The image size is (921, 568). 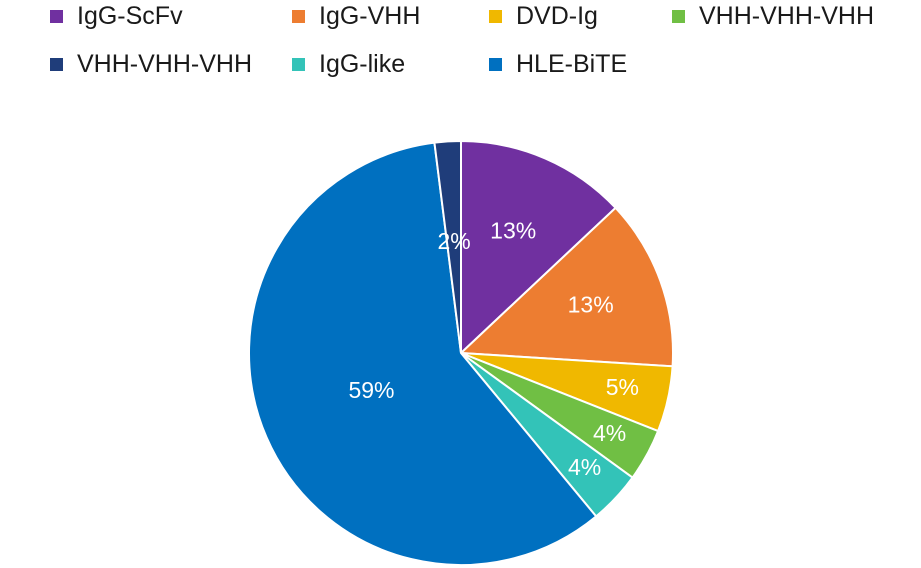 I want to click on legend-item-igg-vhh: IgG-VHH, so click(x=356, y=16).